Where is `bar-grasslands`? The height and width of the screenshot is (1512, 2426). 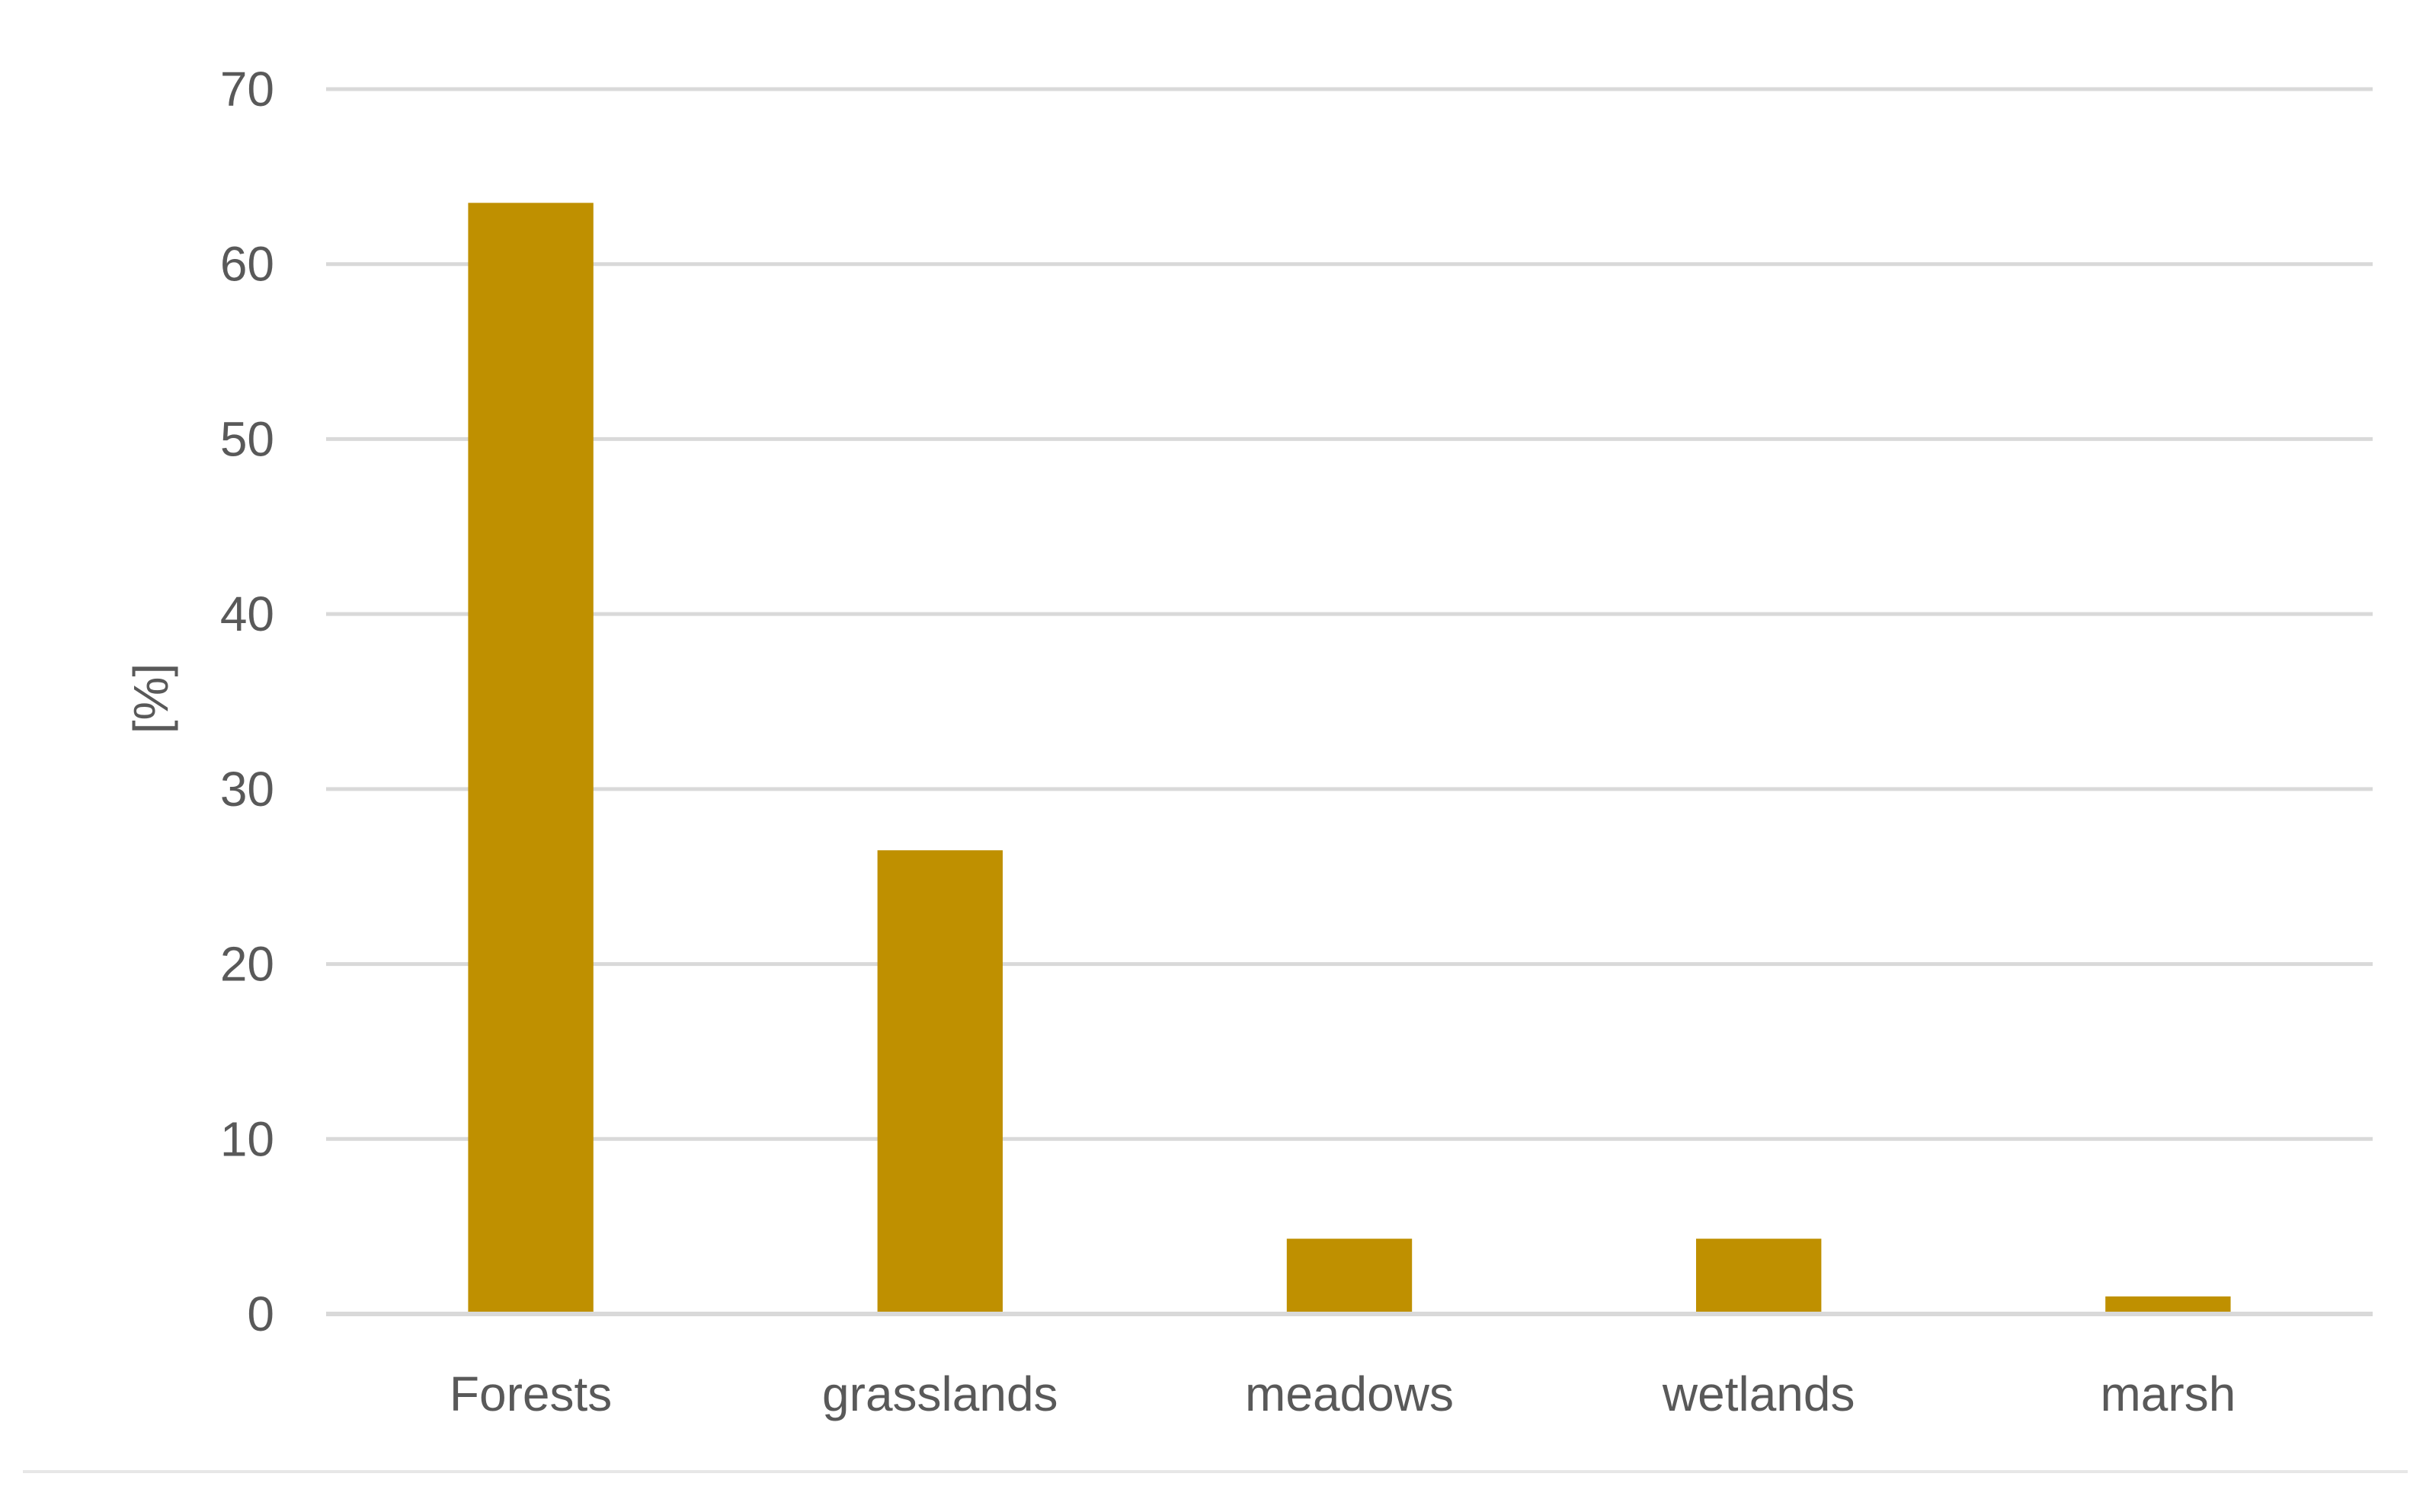
bar-grasslands is located at coordinates (940, 1082).